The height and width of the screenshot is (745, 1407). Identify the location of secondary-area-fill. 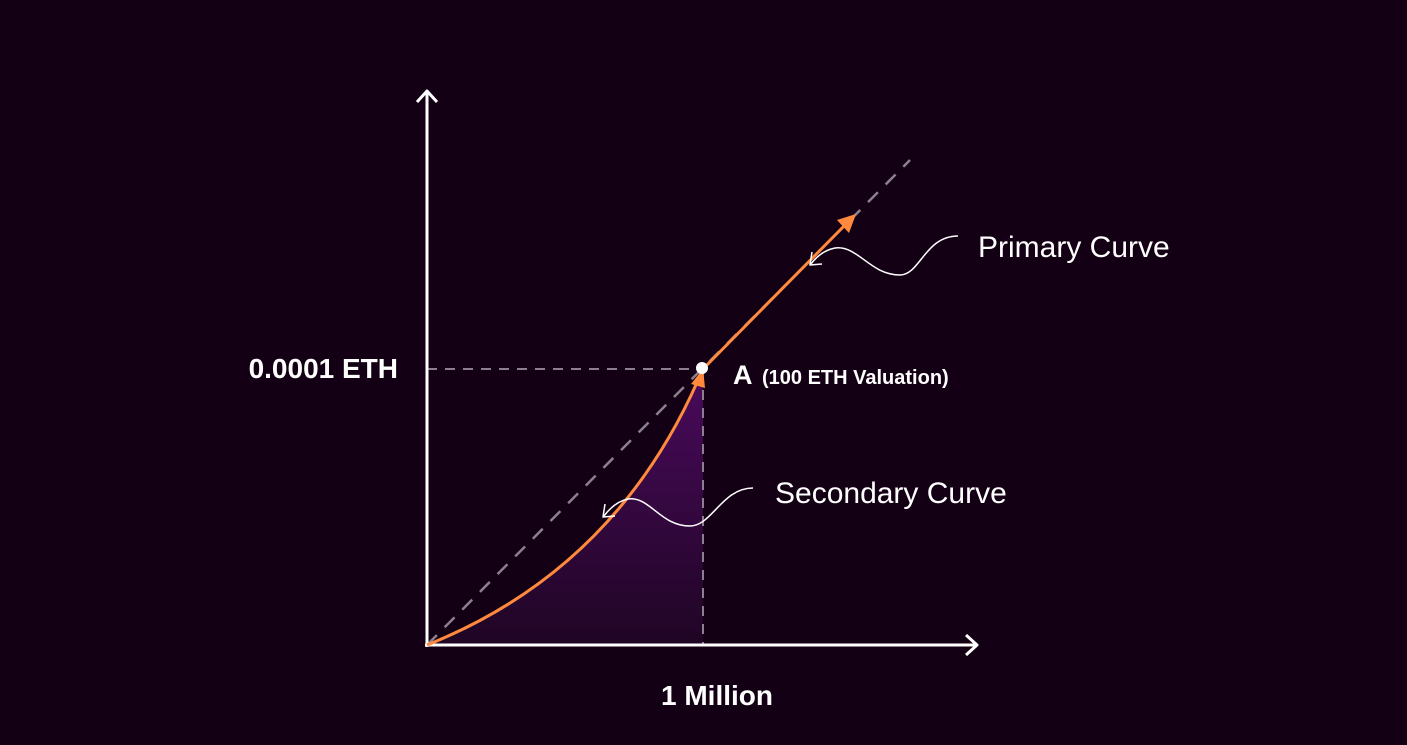
(565, 507).